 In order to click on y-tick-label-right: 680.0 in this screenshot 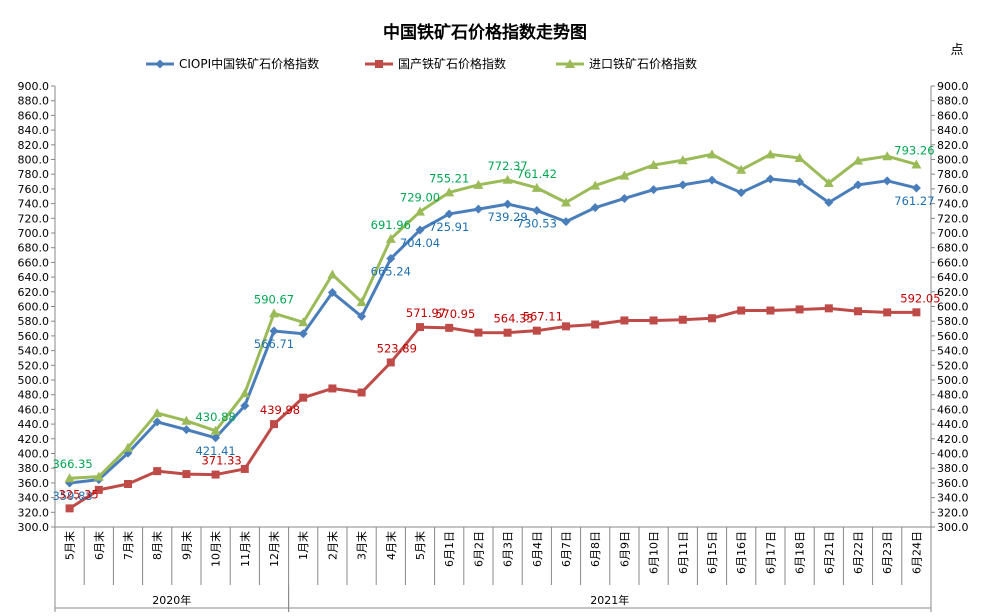, I will do `click(953, 248)`.